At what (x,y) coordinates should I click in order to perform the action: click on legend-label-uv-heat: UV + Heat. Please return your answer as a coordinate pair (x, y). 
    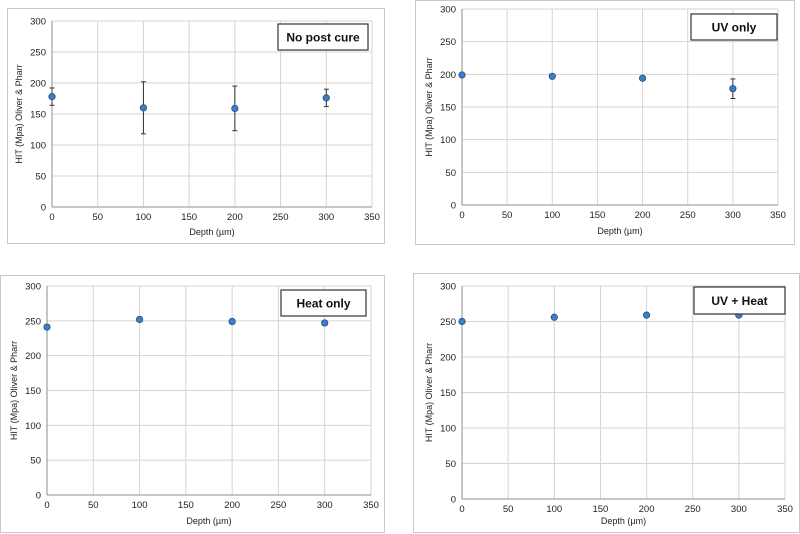
    Looking at the image, I should click on (739, 301).